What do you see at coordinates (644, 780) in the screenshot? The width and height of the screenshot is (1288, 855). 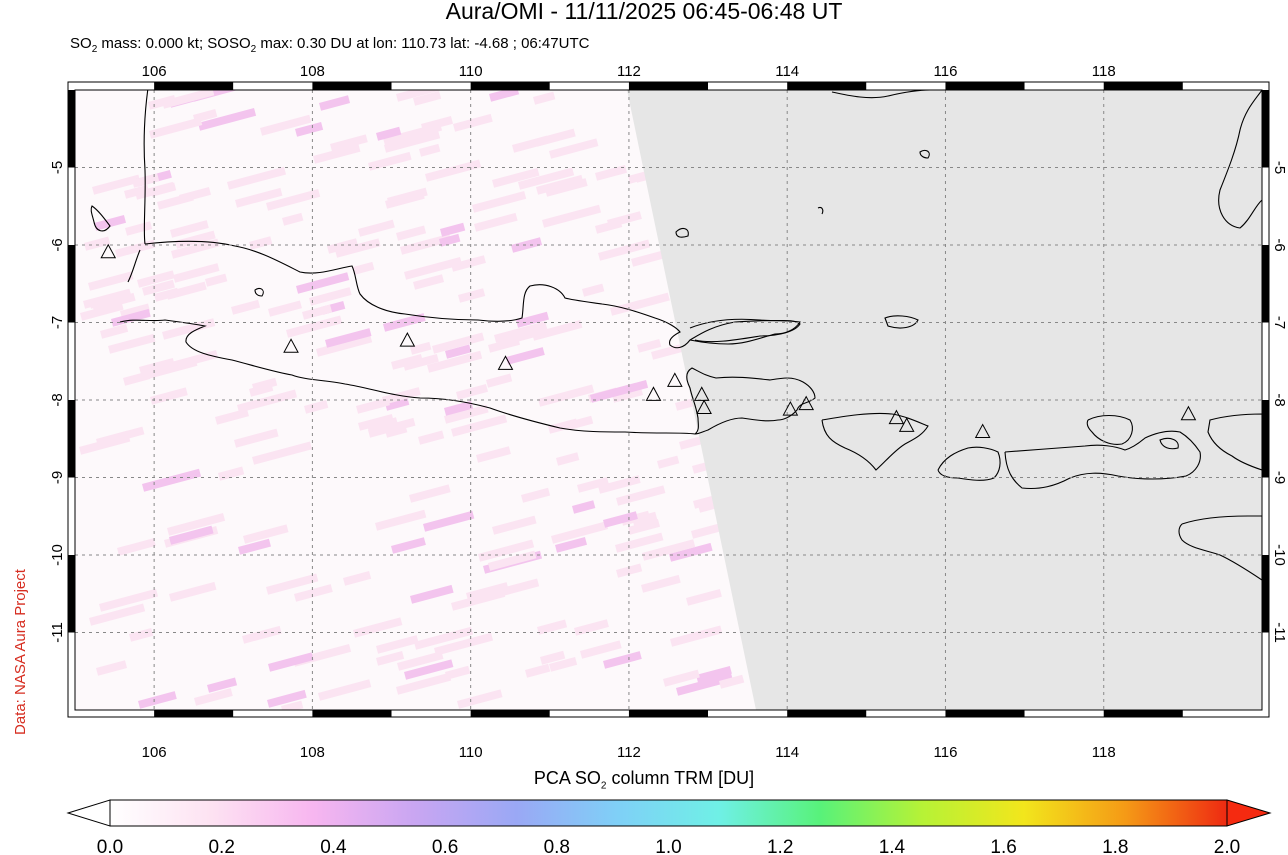 I see `colorbar-title: PCA SO2 column TRM [DU]` at bounding box center [644, 780].